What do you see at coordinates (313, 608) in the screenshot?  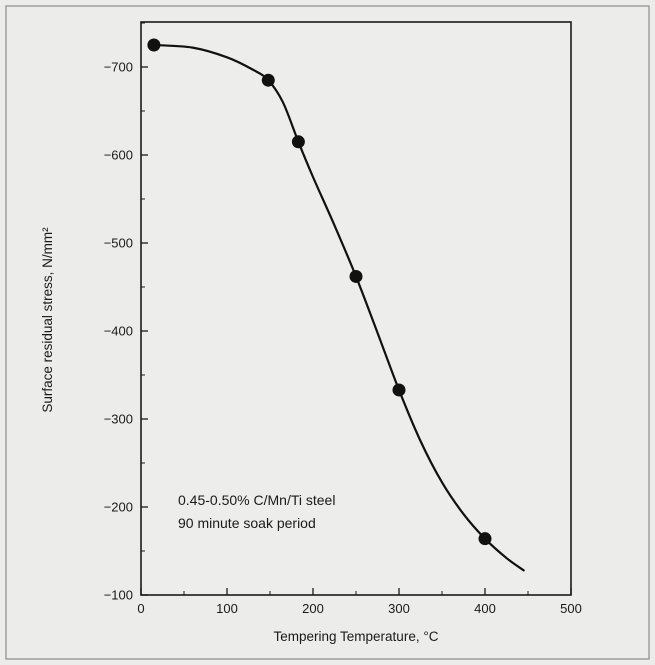 I see `x-tick-label-200: 200` at bounding box center [313, 608].